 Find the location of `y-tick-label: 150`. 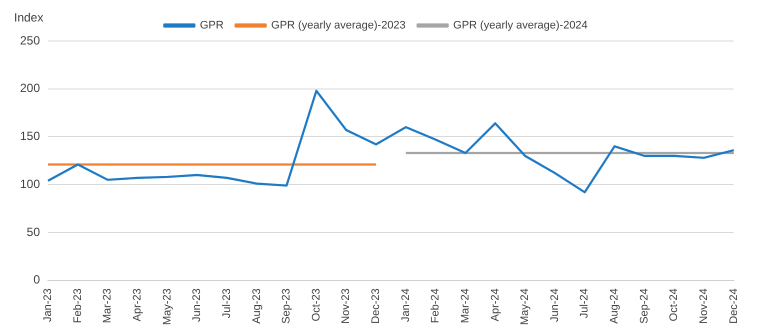

y-tick-label: 150 is located at coordinates (30, 136).